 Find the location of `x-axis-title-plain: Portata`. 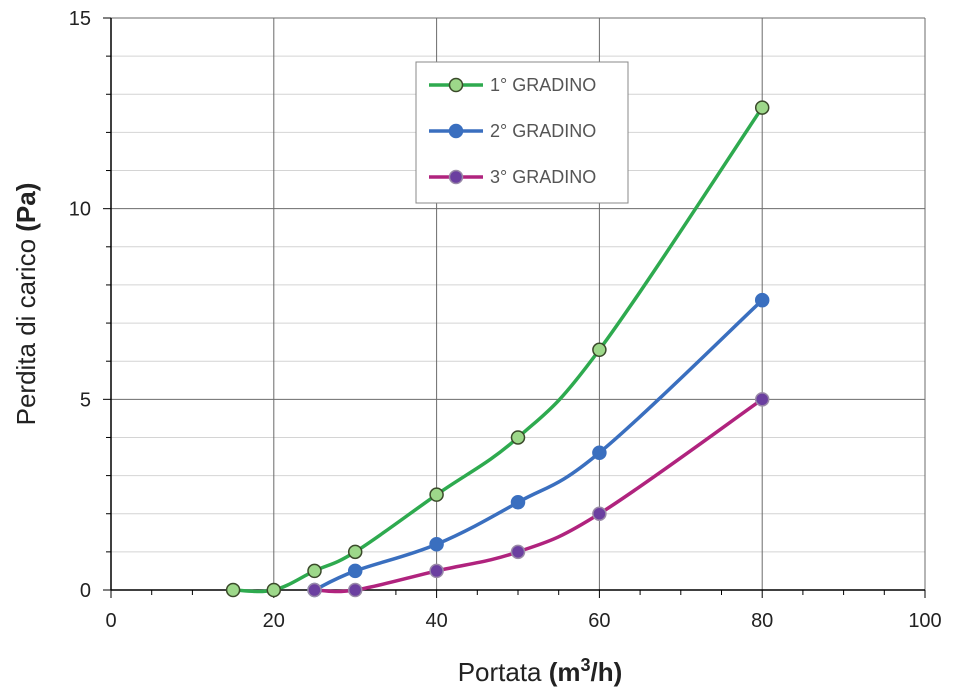

x-axis-title-plain: Portata is located at coordinates (503, 672).